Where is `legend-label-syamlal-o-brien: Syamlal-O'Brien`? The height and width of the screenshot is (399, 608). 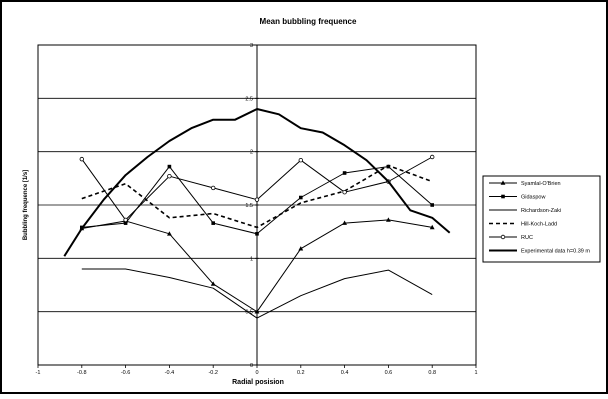
legend-label-syamlal-o-brien: Syamlal-O'Brien is located at coordinates (541, 184).